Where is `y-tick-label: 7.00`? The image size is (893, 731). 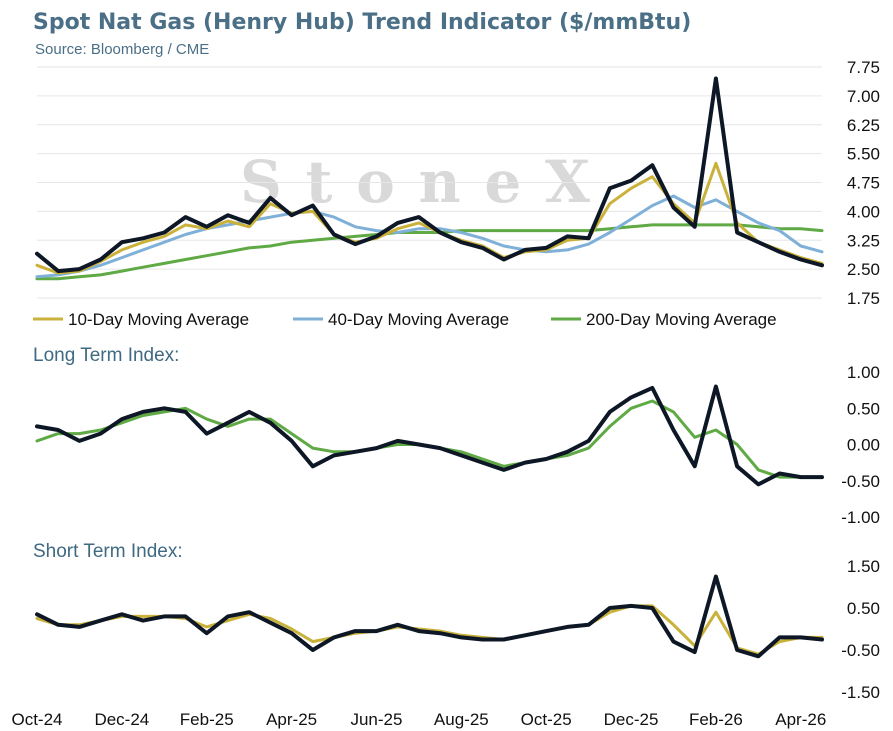 y-tick-label: 7.00 is located at coordinates (863, 96).